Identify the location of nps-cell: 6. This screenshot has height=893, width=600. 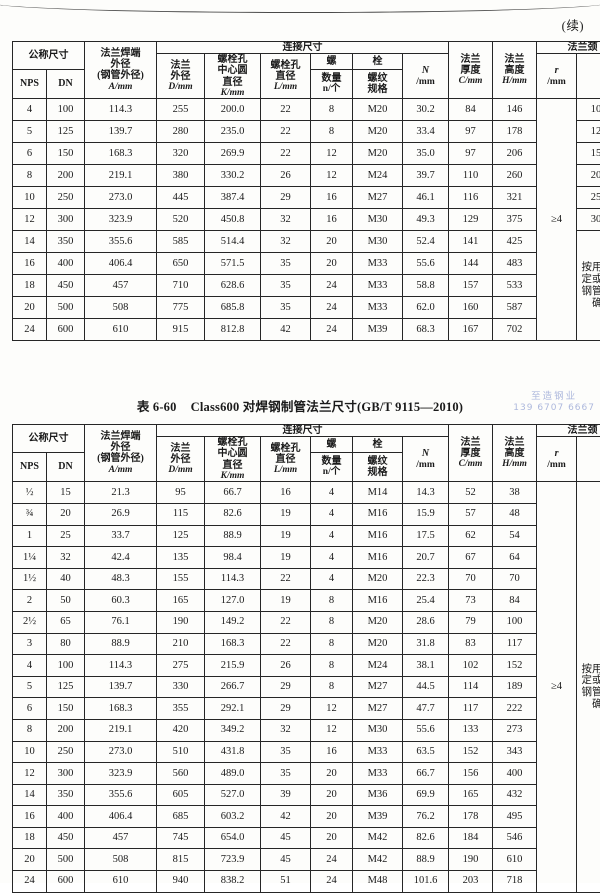
(30, 709).